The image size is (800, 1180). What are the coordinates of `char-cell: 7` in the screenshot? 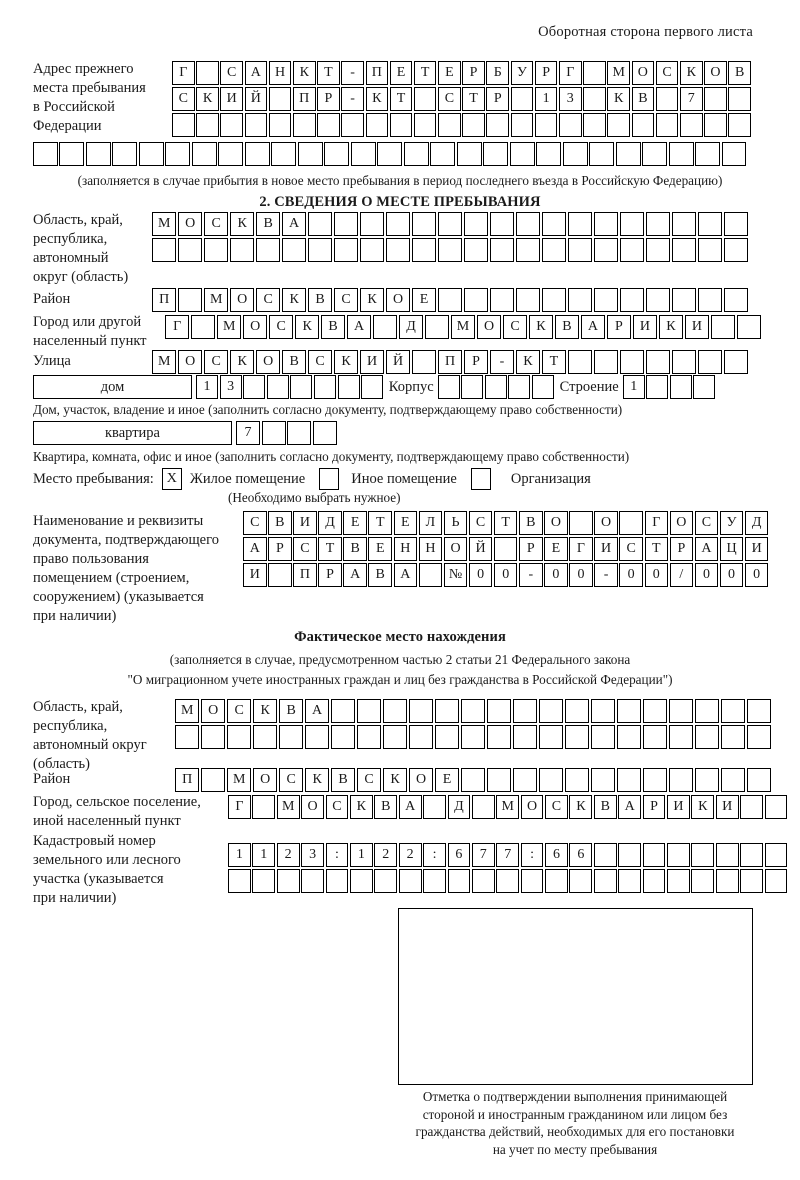 It's located at (691, 99).